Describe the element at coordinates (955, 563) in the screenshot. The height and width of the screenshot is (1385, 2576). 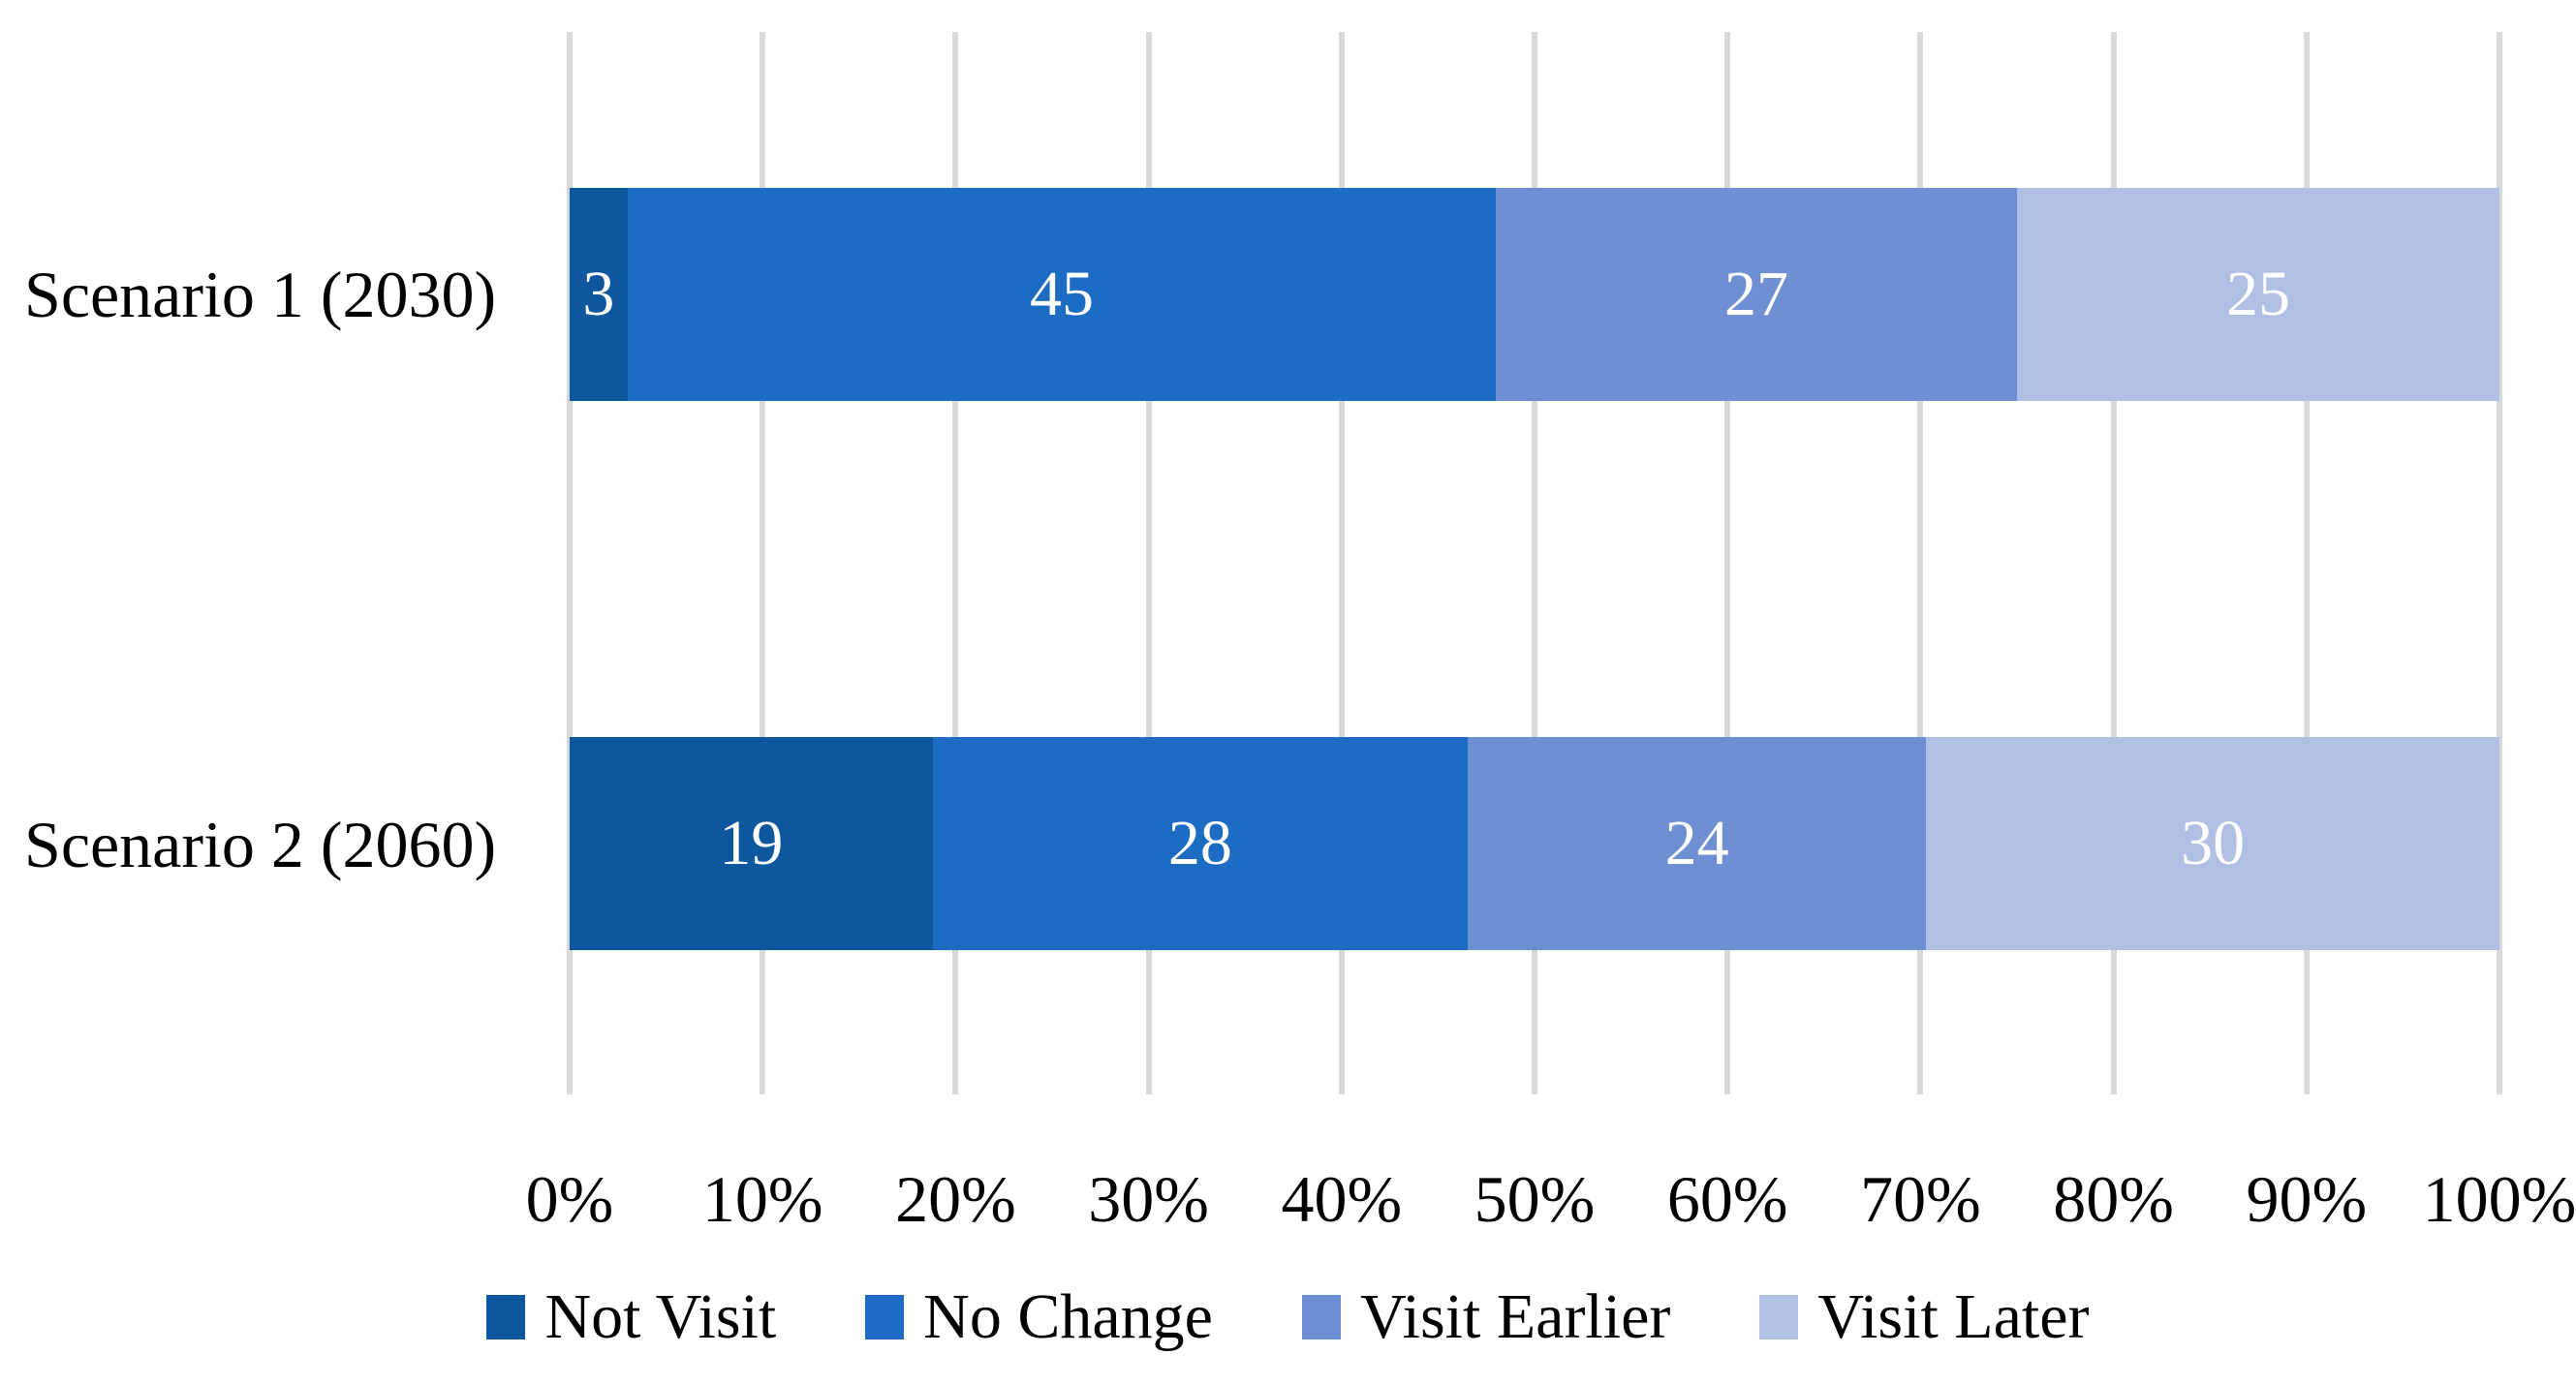
I see `gridline-20%` at that location.